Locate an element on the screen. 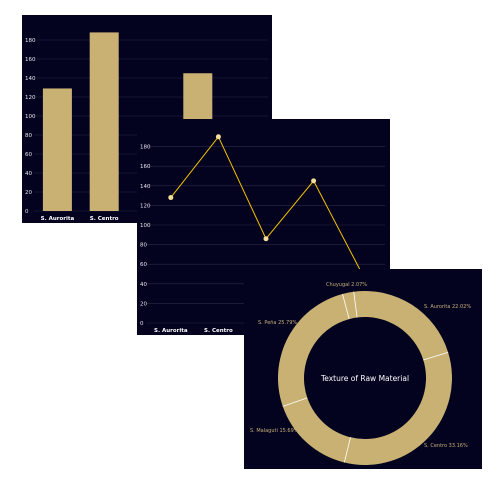 The height and width of the screenshot is (500, 500). slice-label: S. Malaguti 15.69% is located at coordinates (274, 431).